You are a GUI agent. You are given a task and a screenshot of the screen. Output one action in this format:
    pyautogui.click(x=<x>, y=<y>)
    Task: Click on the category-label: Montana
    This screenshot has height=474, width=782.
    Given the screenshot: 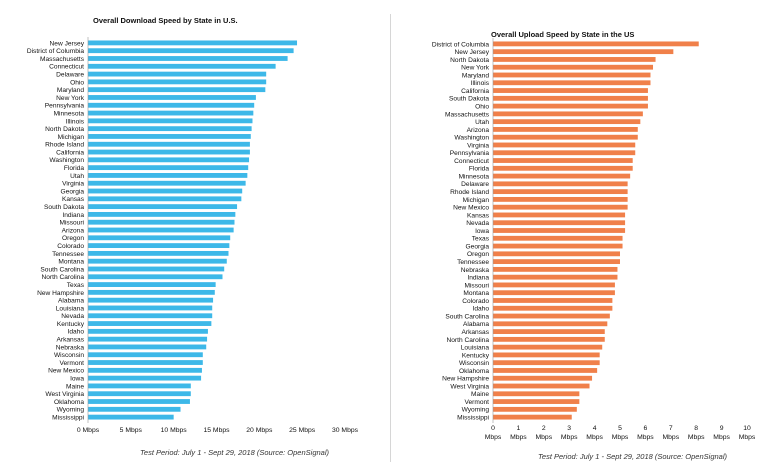 What is the action you would take?
    pyautogui.click(x=71, y=262)
    